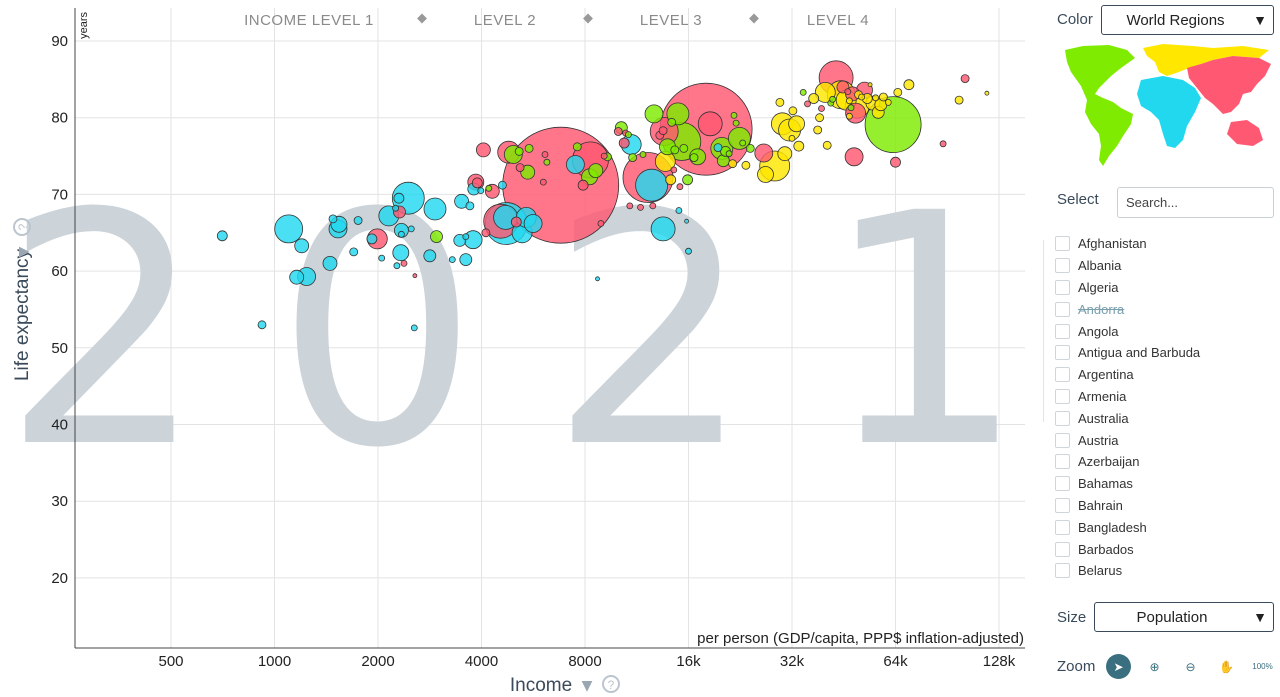  I want to click on country-list-item: Austria, so click(1165, 440).